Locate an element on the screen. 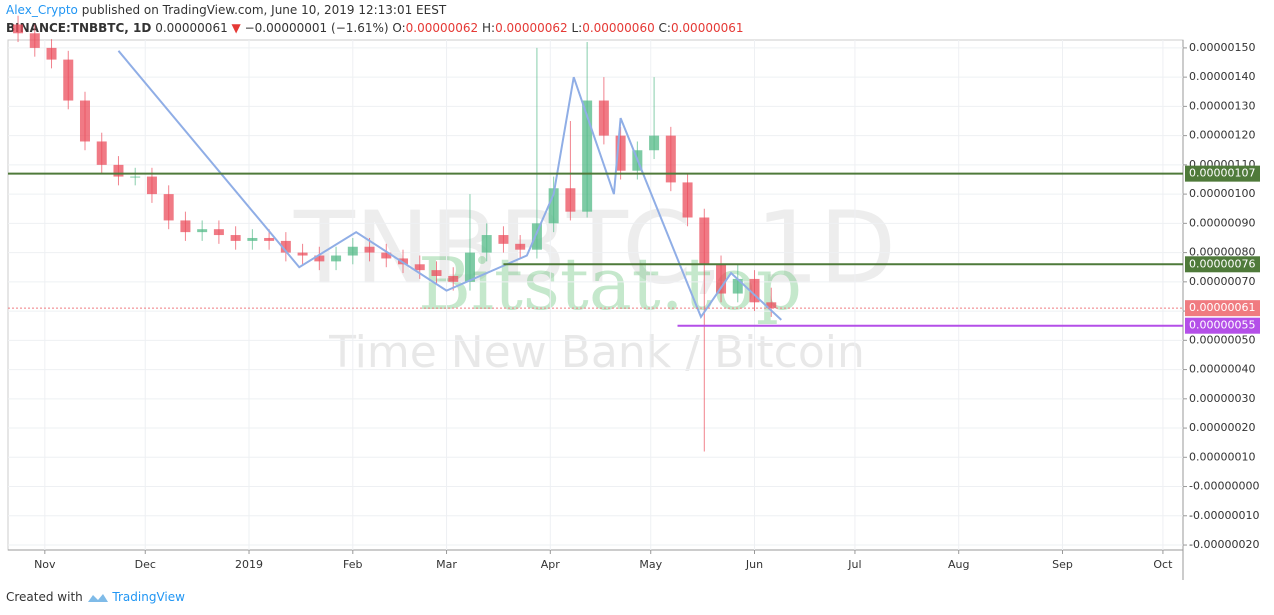 The width and height of the screenshot is (1274, 615). y-tick-label: -0.00000020 is located at coordinates (1224, 544).